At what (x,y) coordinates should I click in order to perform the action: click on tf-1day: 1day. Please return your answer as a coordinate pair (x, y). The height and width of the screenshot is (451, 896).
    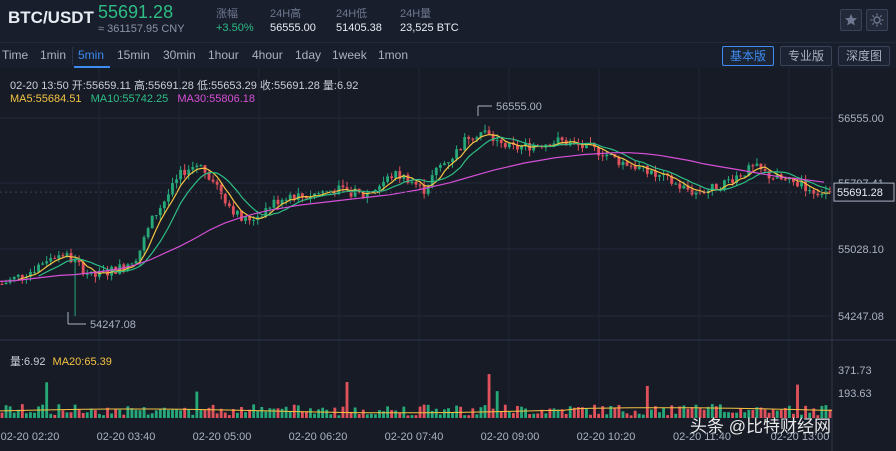
    Looking at the image, I should click on (308, 55).